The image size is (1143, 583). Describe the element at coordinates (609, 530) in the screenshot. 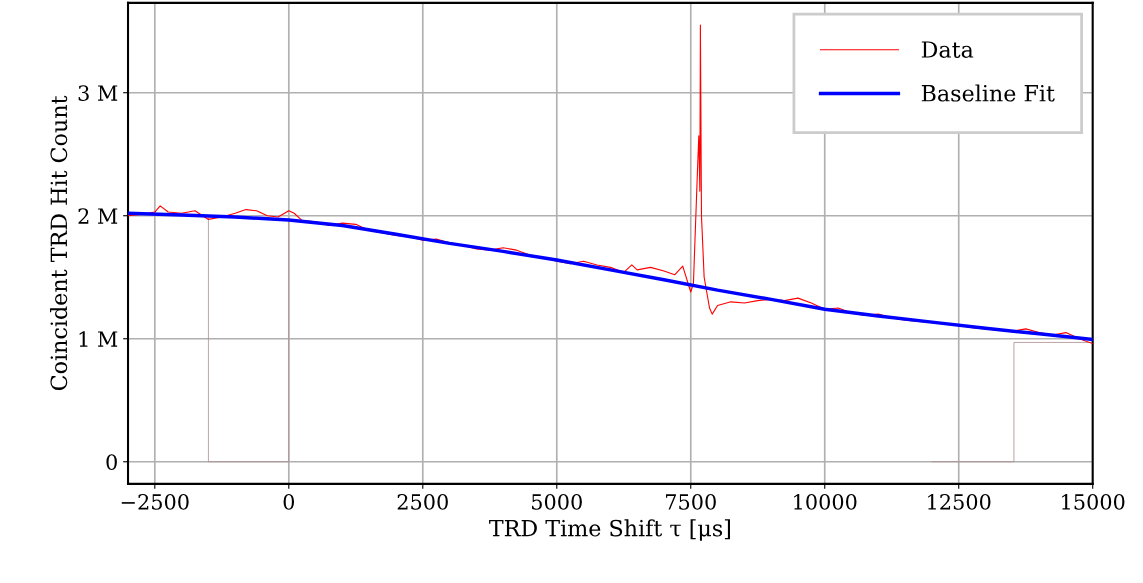

I see `x-axis-title: TRD Time Shift τ [μs]` at that location.